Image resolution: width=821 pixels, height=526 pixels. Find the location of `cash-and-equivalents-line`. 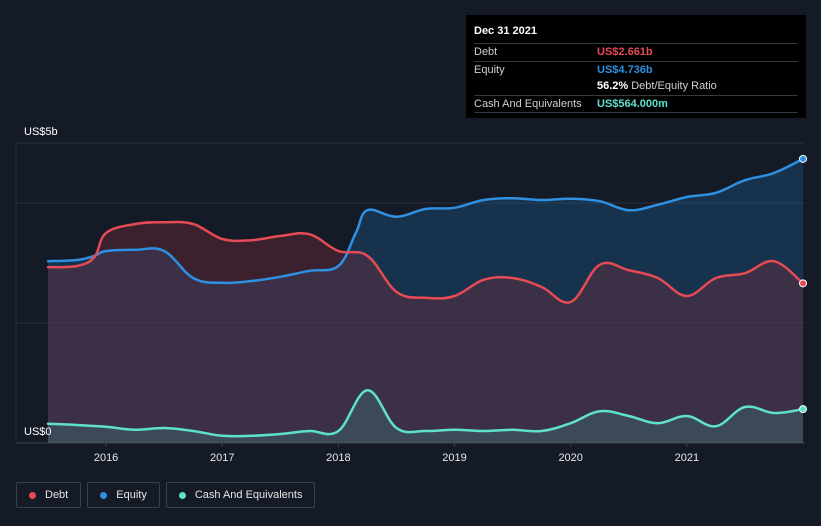

cash-and-equivalents-line is located at coordinates (425, 413).